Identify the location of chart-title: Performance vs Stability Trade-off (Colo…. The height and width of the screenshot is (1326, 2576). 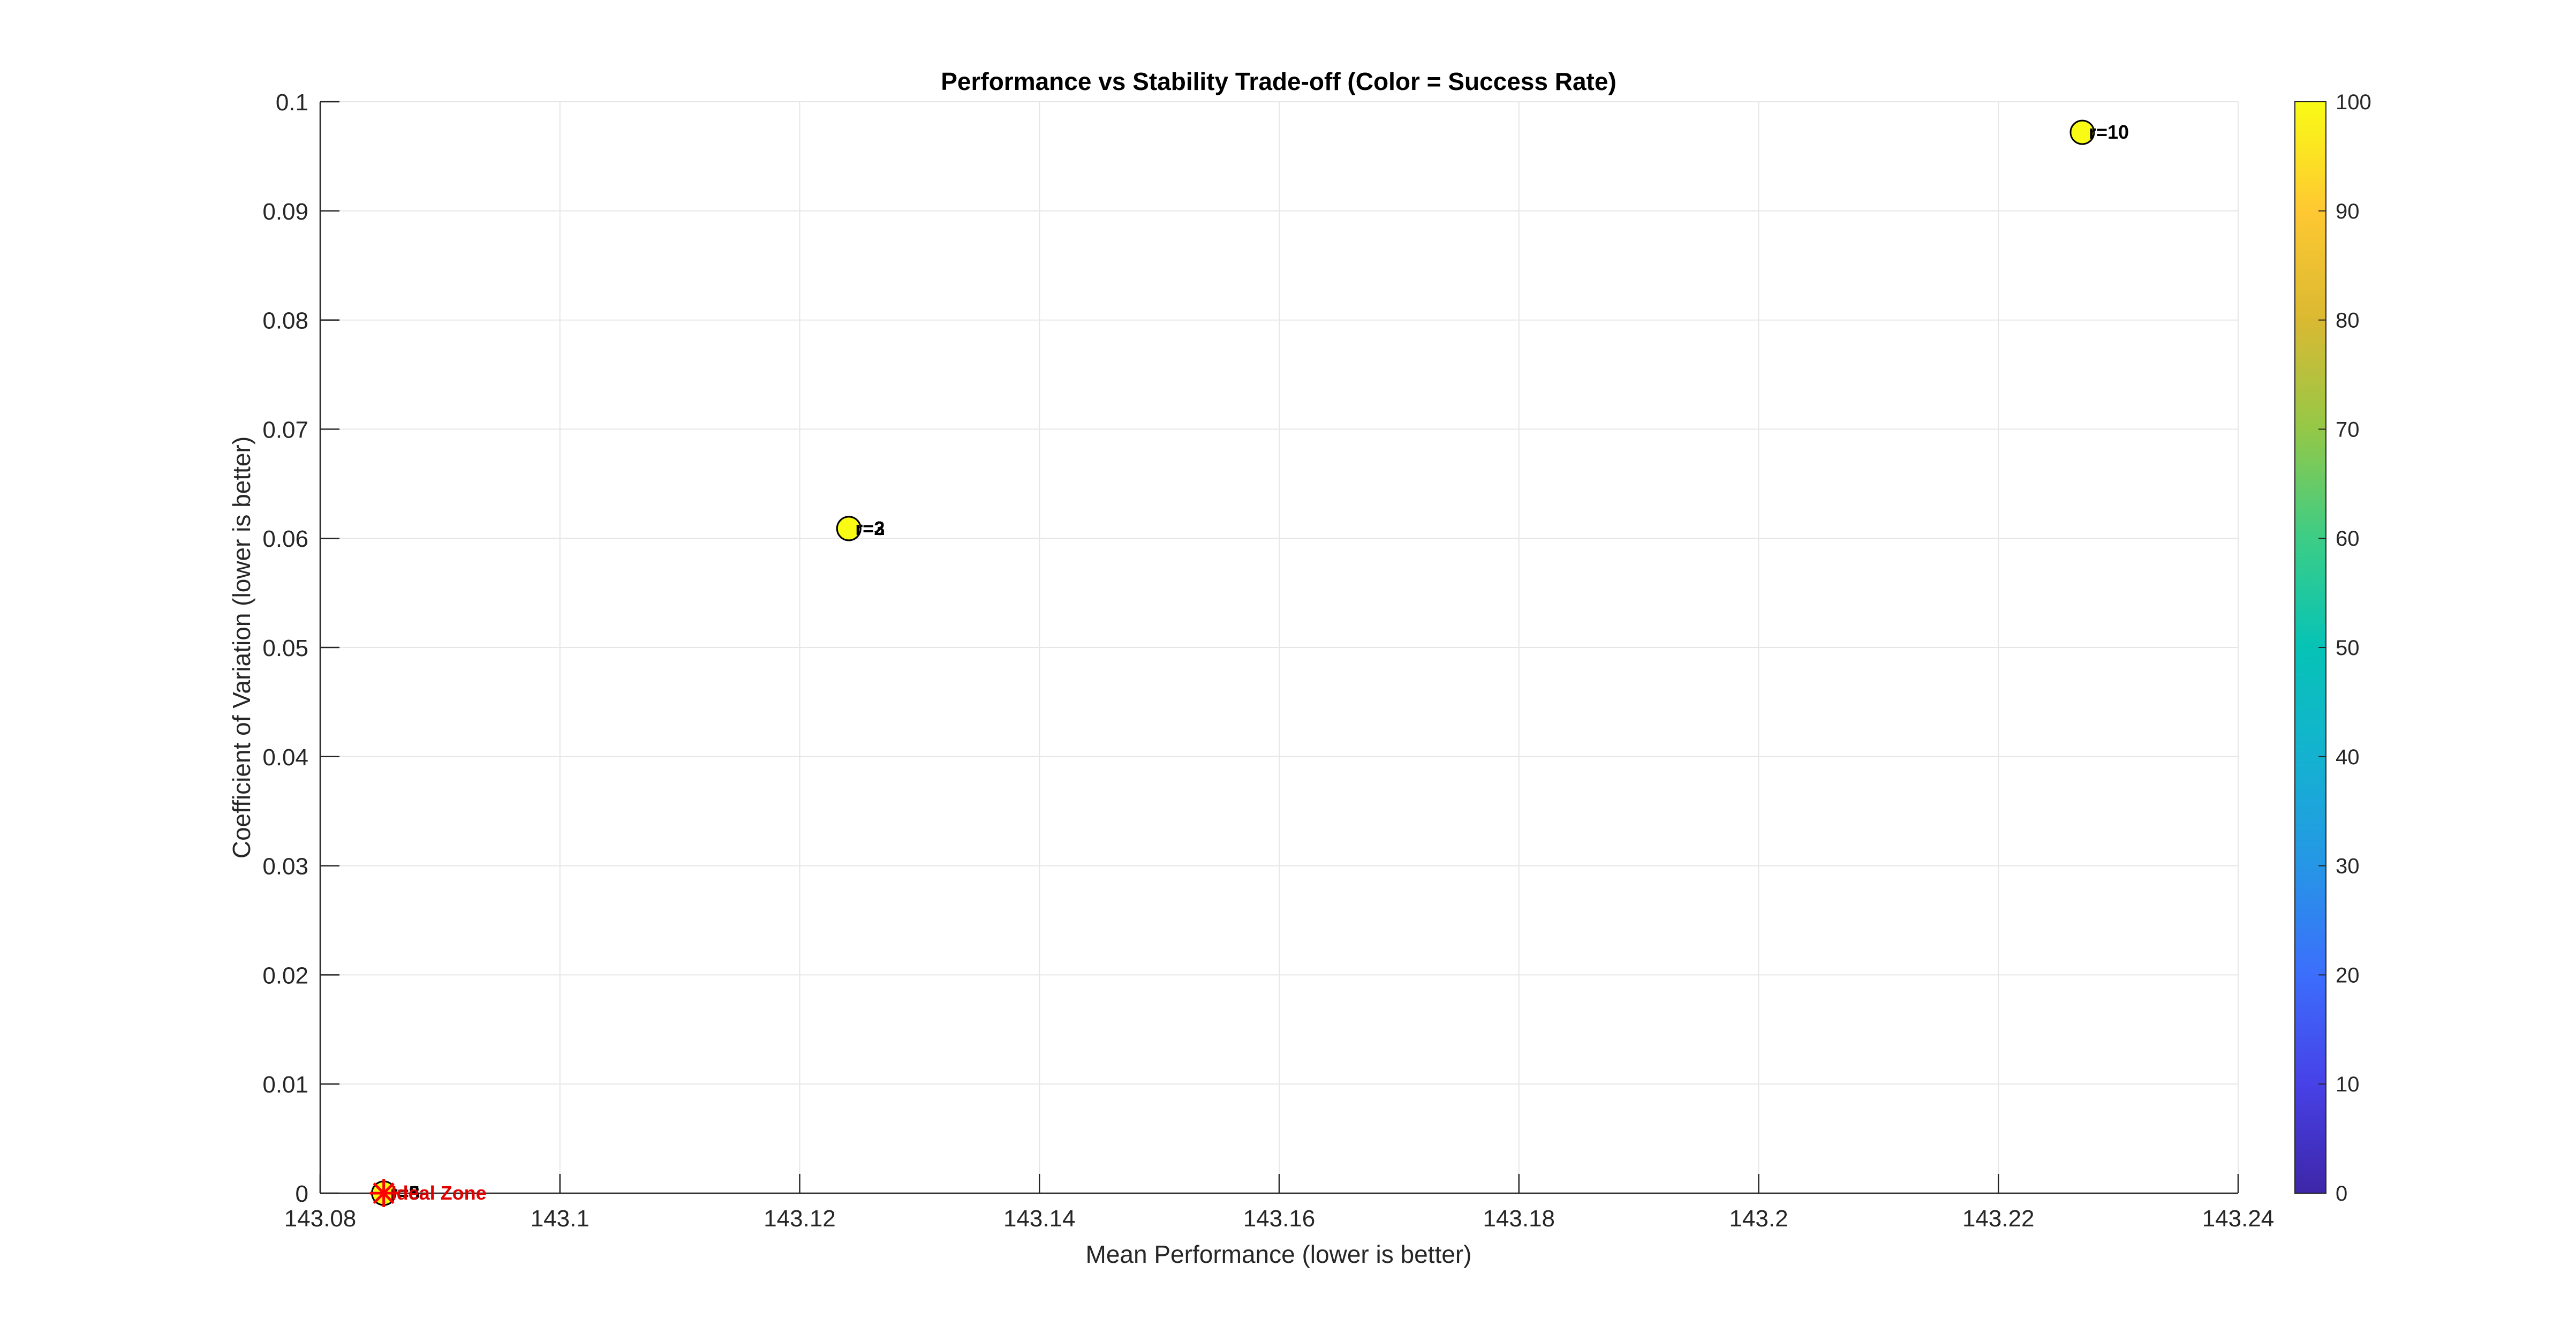
(1278, 81).